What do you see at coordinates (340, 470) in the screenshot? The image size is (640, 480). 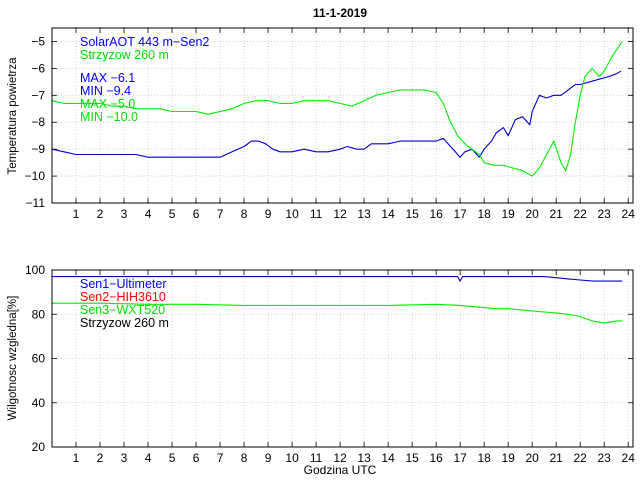 I see `humidity-x-axis-label: Godzina UTC` at bounding box center [340, 470].